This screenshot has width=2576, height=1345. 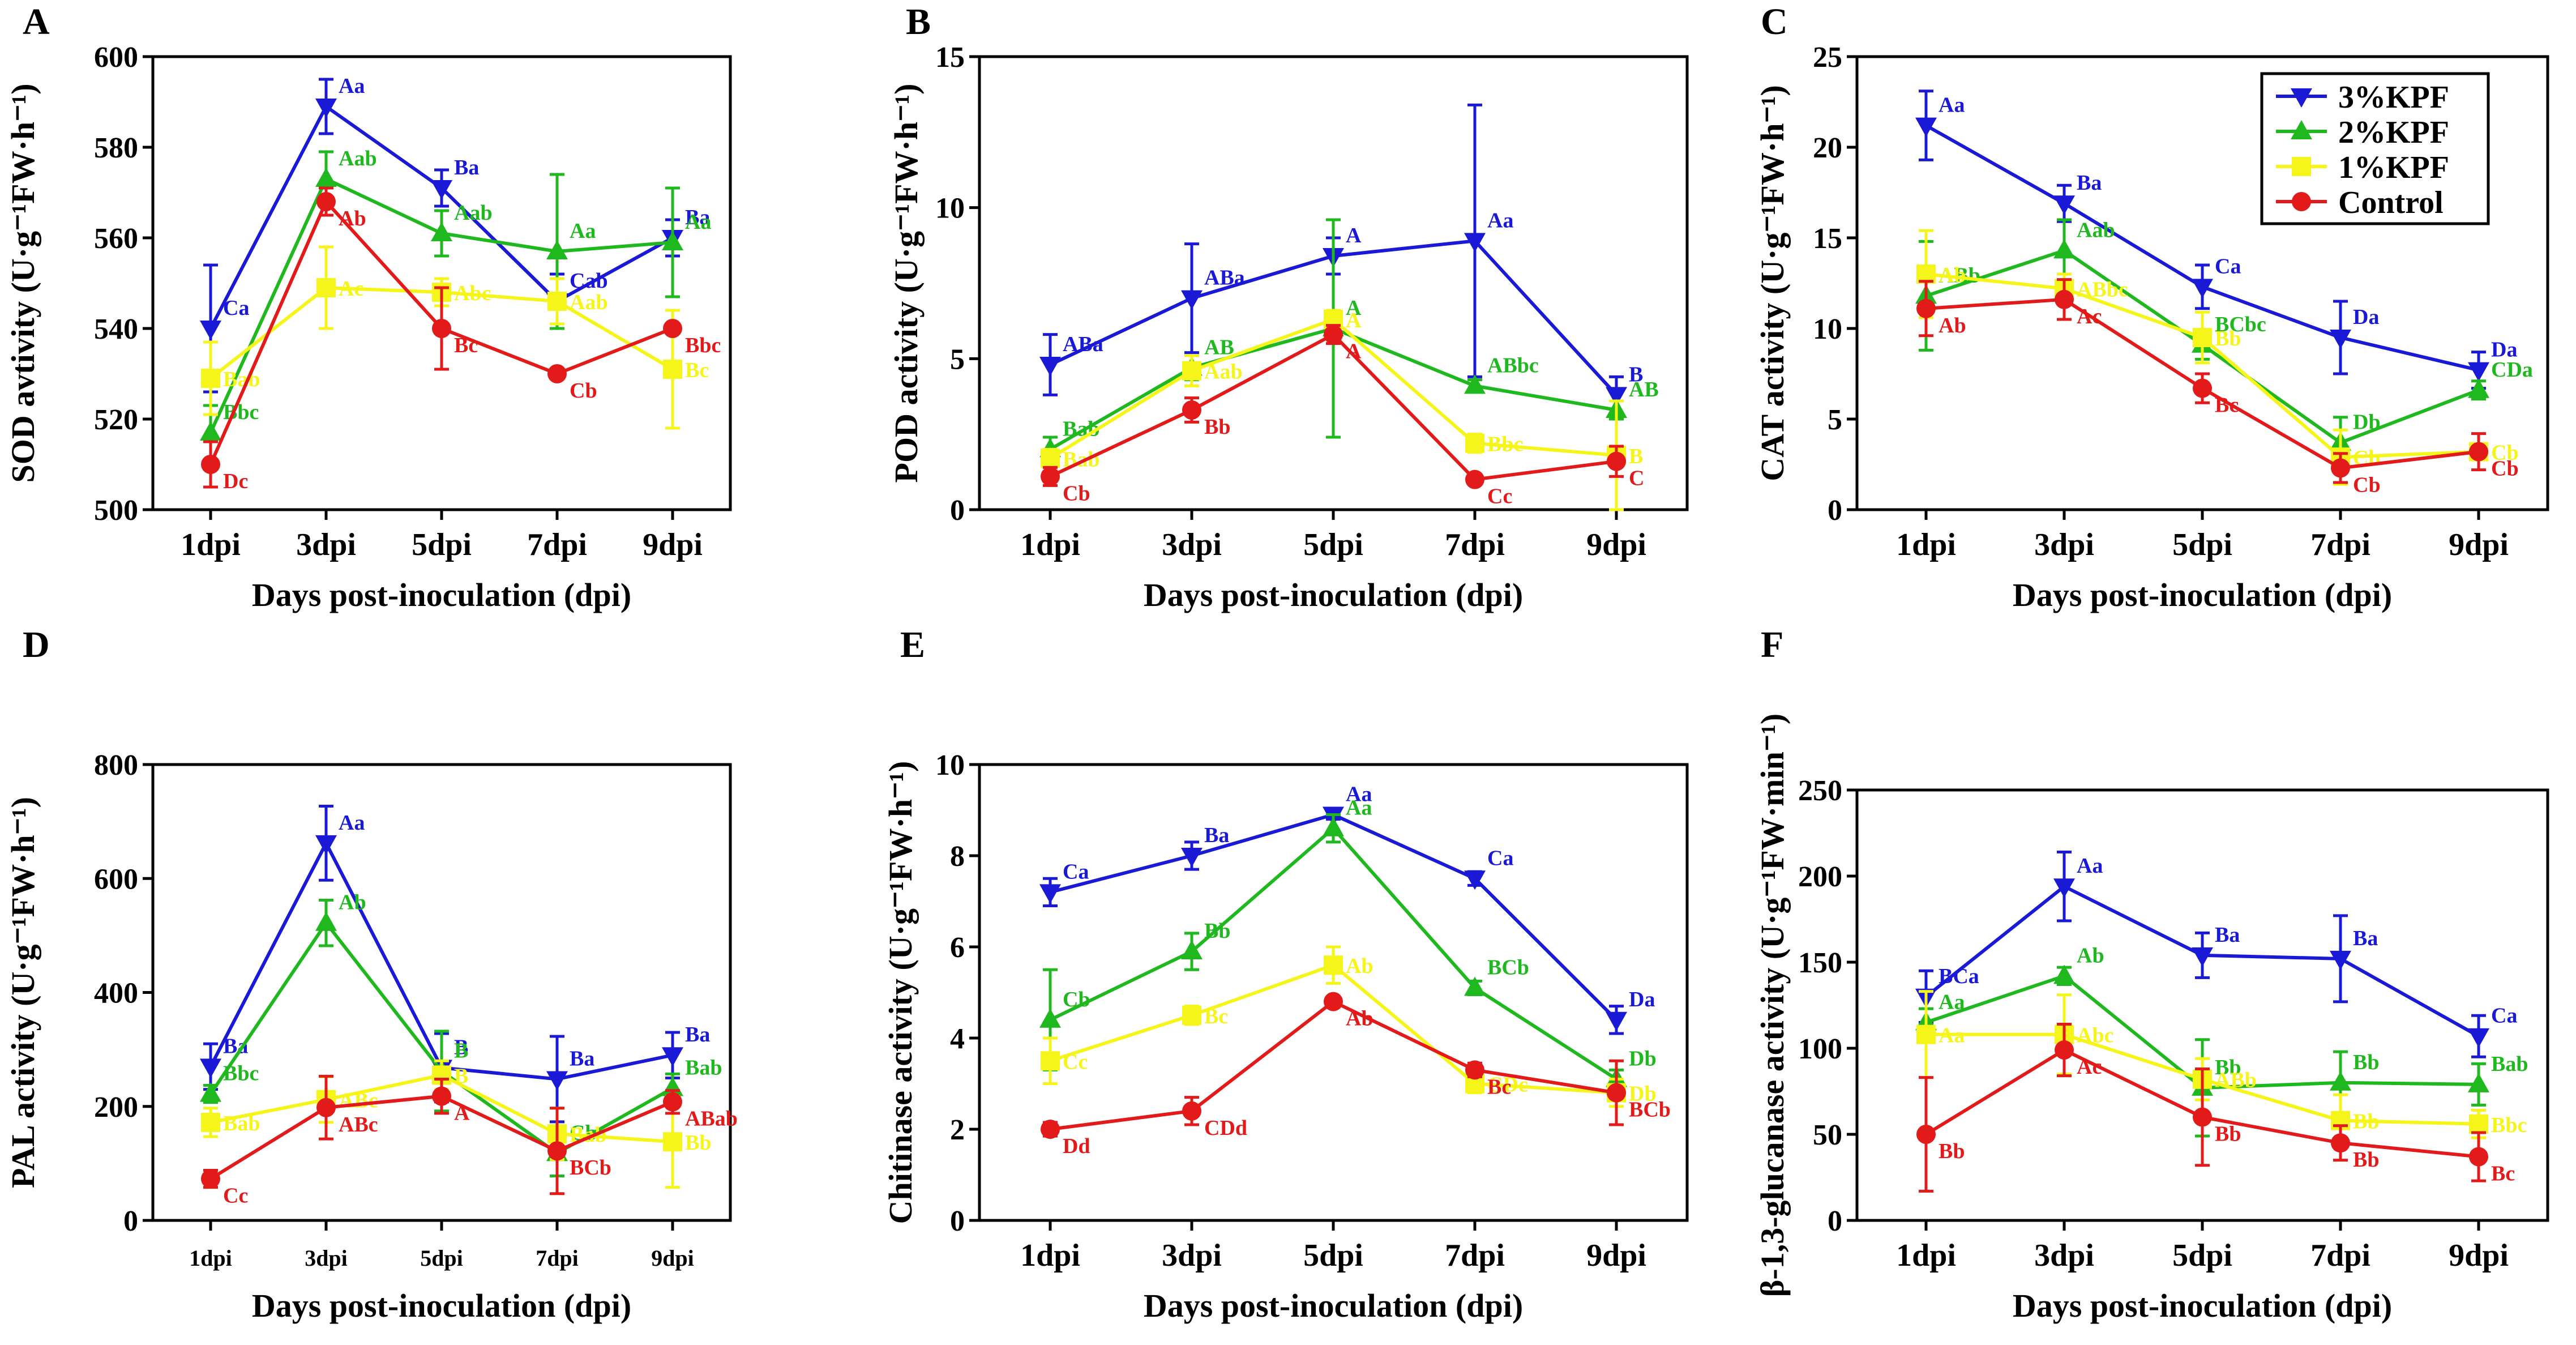 What do you see at coordinates (36, 21) in the screenshot?
I see `panel-letter: A` at bounding box center [36, 21].